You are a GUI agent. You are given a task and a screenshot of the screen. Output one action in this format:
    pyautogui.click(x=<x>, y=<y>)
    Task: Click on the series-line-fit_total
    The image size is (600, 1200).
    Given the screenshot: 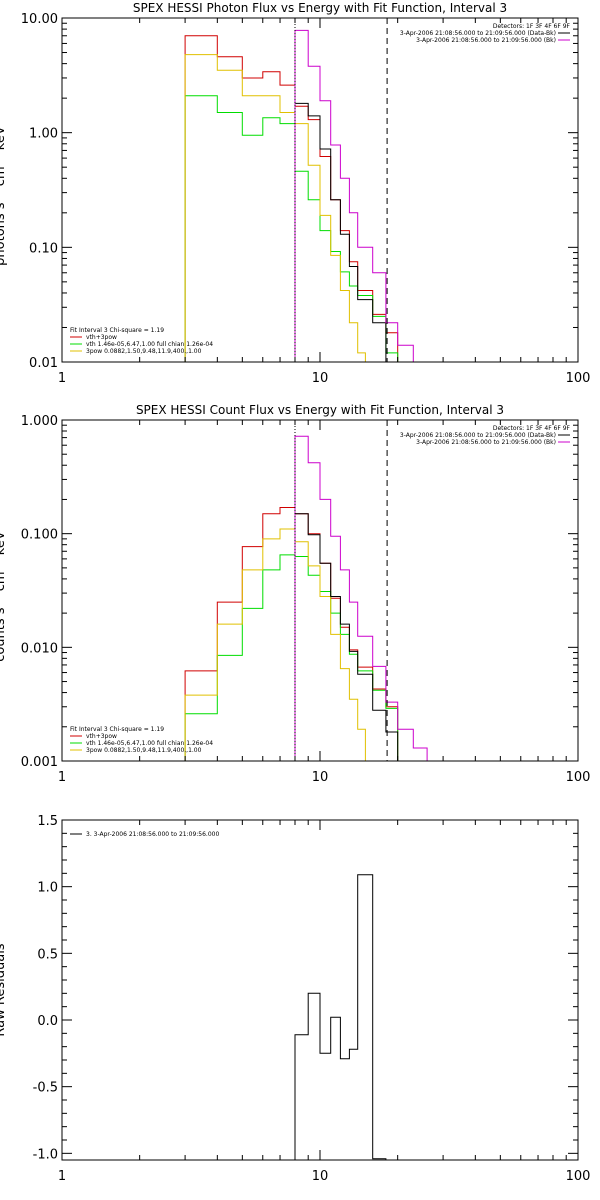 What is the action you would take?
    pyautogui.click(x=291, y=198)
    